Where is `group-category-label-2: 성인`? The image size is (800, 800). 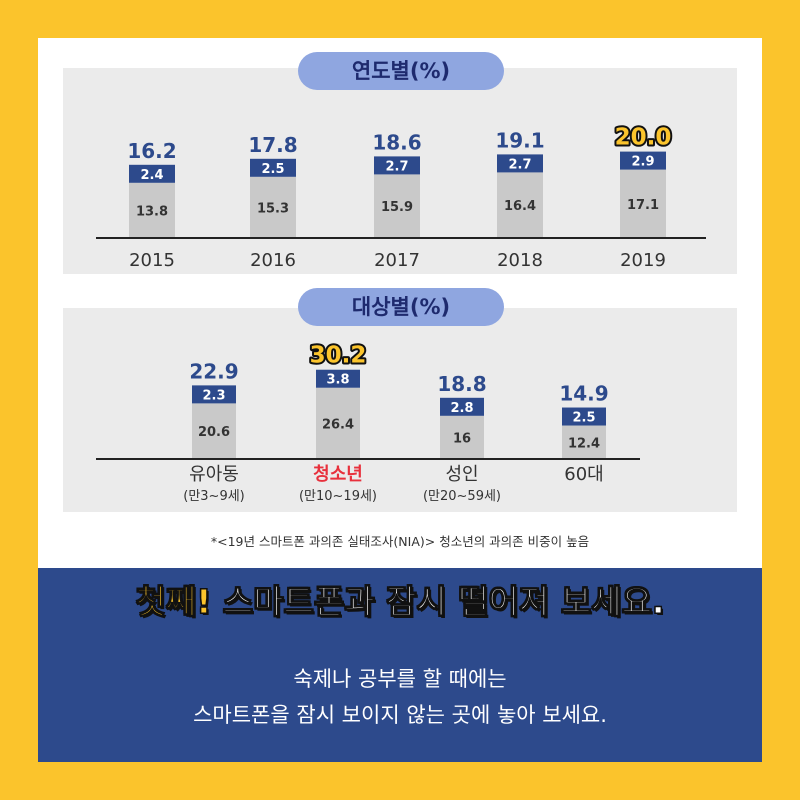
group-category-label-2: 성인 is located at coordinates (461, 474).